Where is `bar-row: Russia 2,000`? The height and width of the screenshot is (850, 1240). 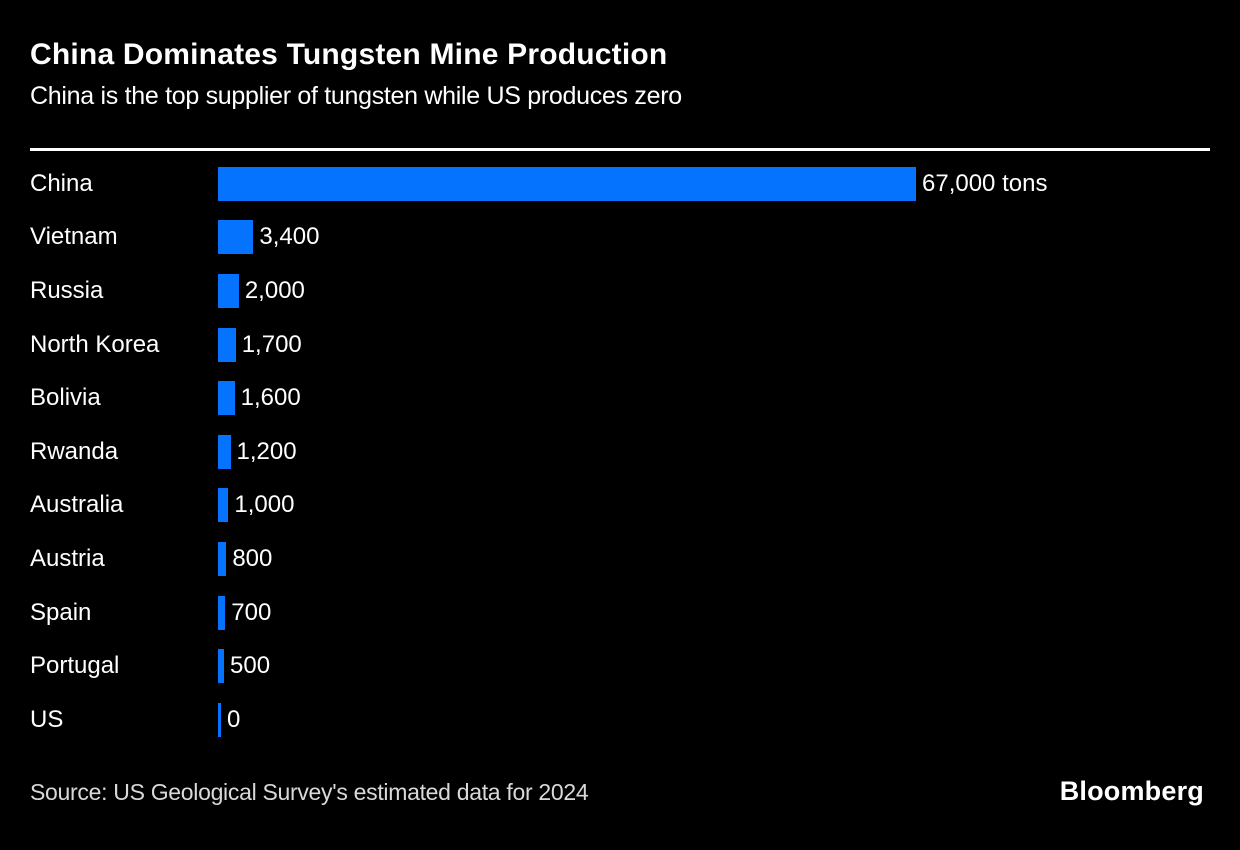
bar-row: Russia 2,000 is located at coordinates (620, 291).